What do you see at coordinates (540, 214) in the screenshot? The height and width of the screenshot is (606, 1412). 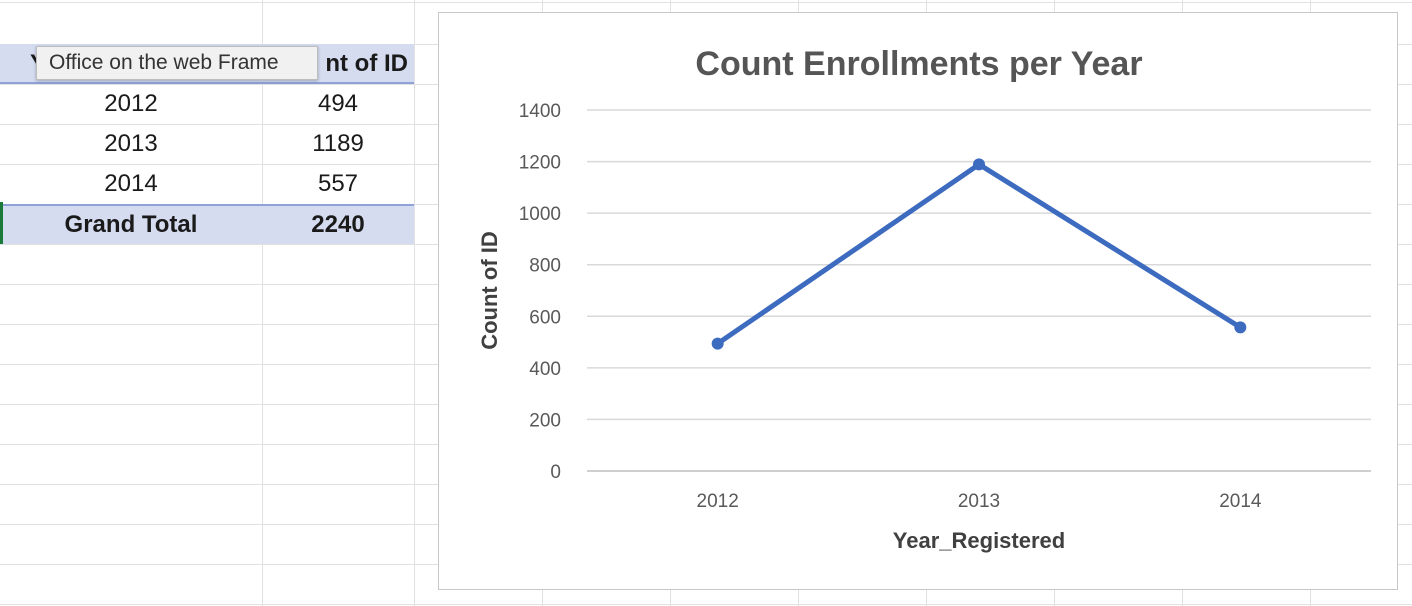 I see `y-tick-label: 1000` at bounding box center [540, 214].